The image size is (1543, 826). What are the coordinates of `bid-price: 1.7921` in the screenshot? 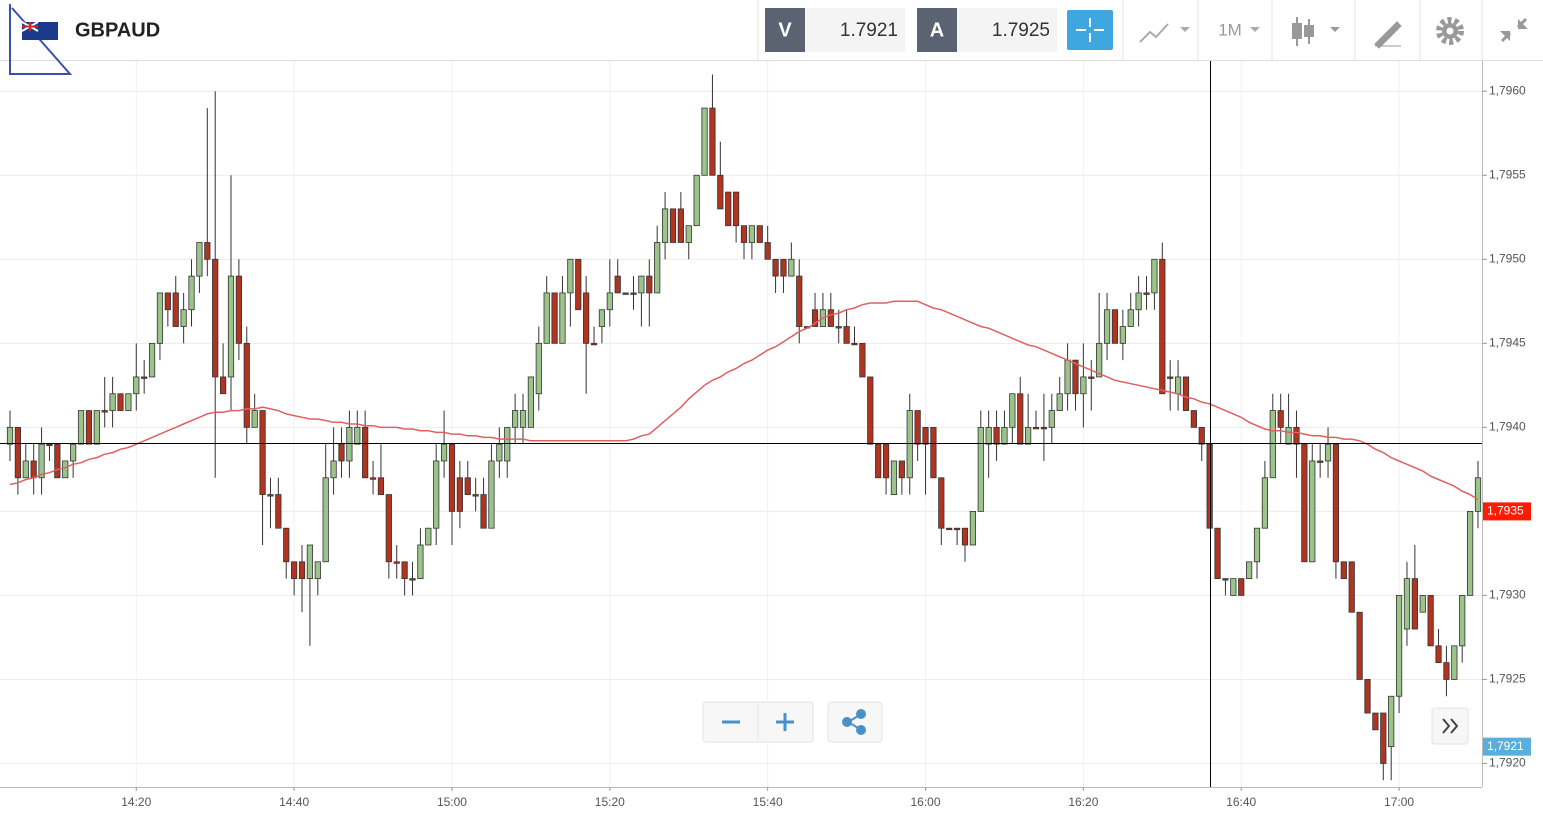 It's located at (869, 30).